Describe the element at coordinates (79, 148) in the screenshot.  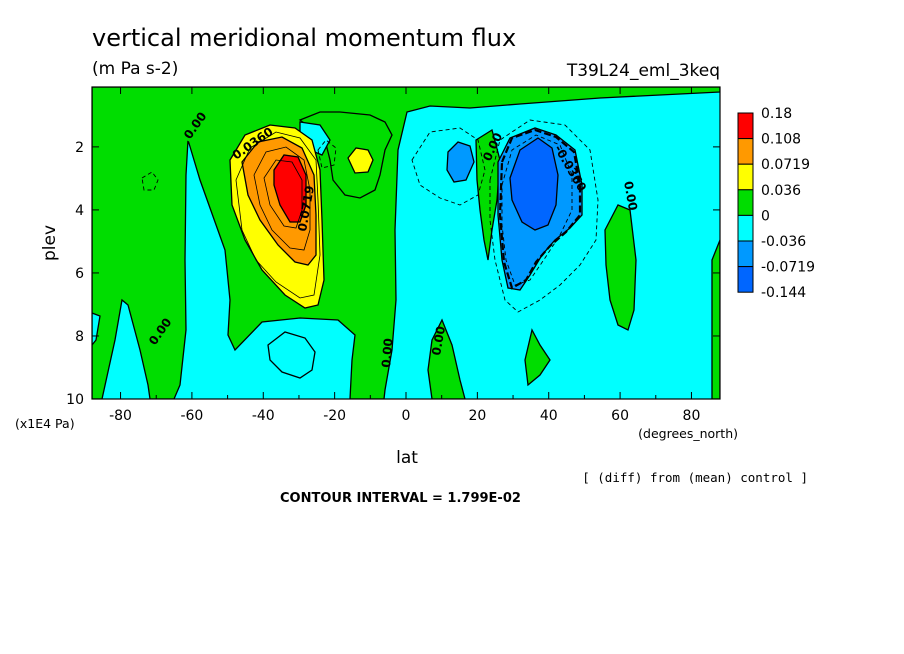
I see `y-tick-label: 2` at that location.